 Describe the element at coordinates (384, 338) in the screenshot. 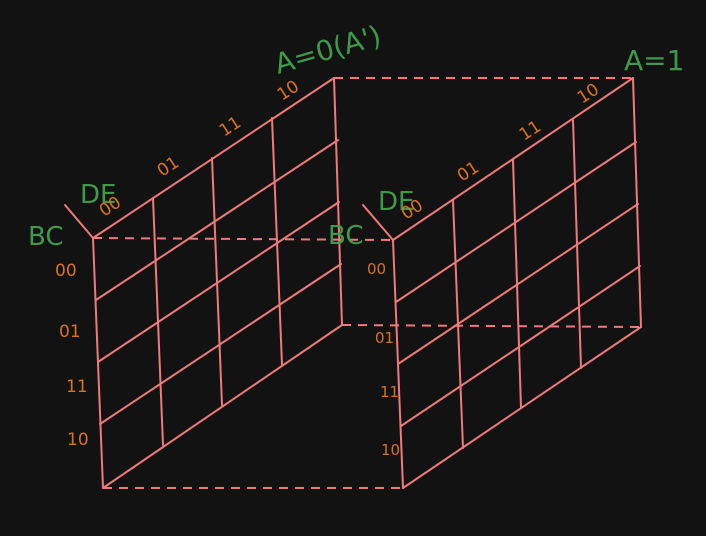

I see `right-row-label: 01` at that location.